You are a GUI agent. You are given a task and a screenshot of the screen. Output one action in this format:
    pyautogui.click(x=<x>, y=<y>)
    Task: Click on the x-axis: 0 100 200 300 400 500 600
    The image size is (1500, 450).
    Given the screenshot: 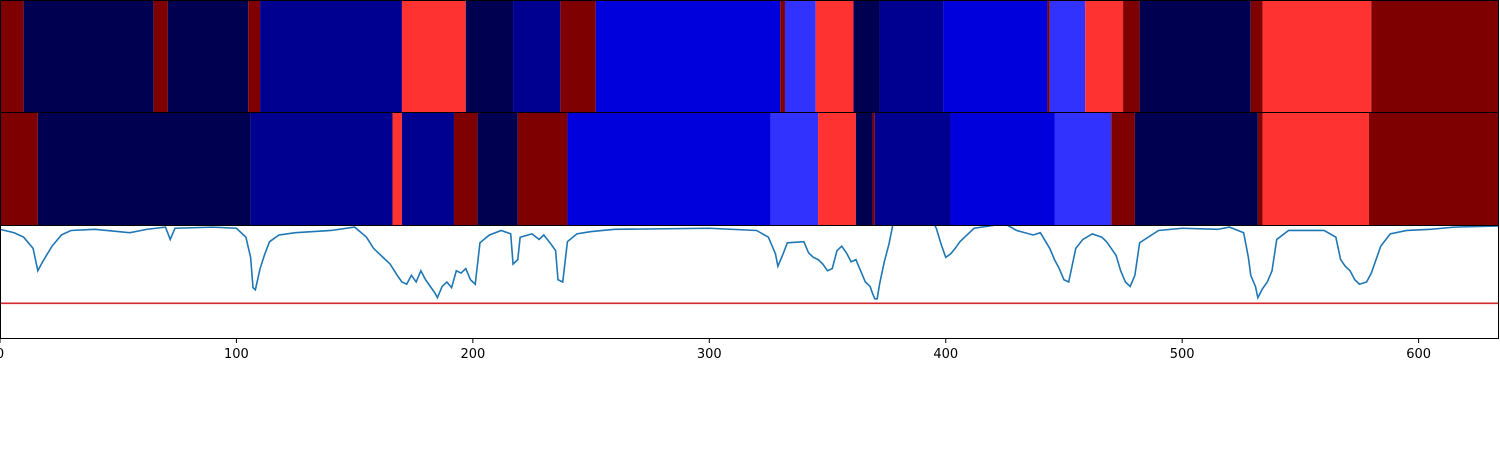 What is the action you would take?
    pyautogui.click(x=715, y=350)
    